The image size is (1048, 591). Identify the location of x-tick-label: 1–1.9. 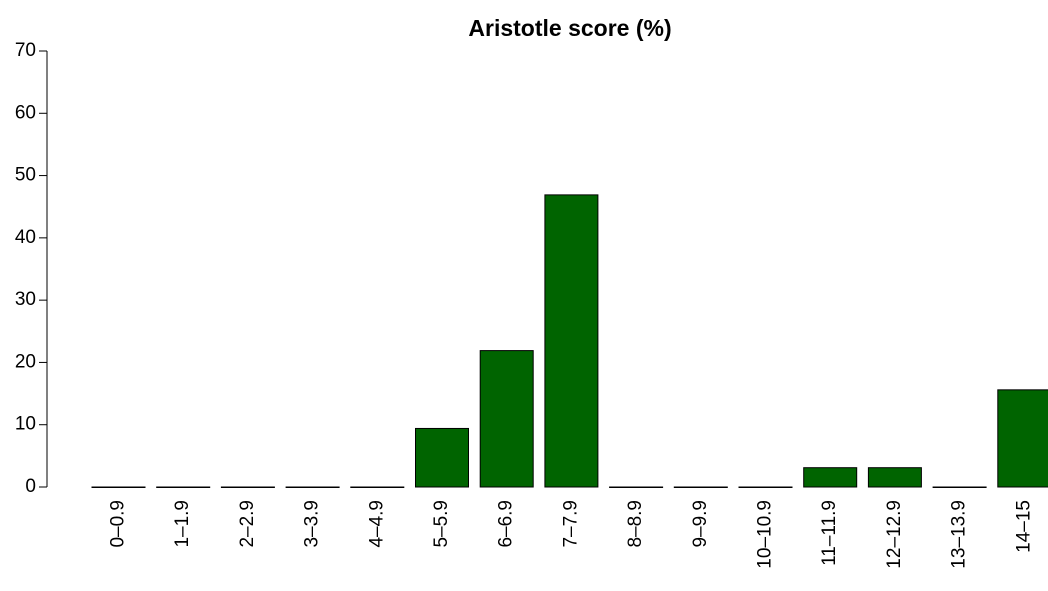
(182, 524).